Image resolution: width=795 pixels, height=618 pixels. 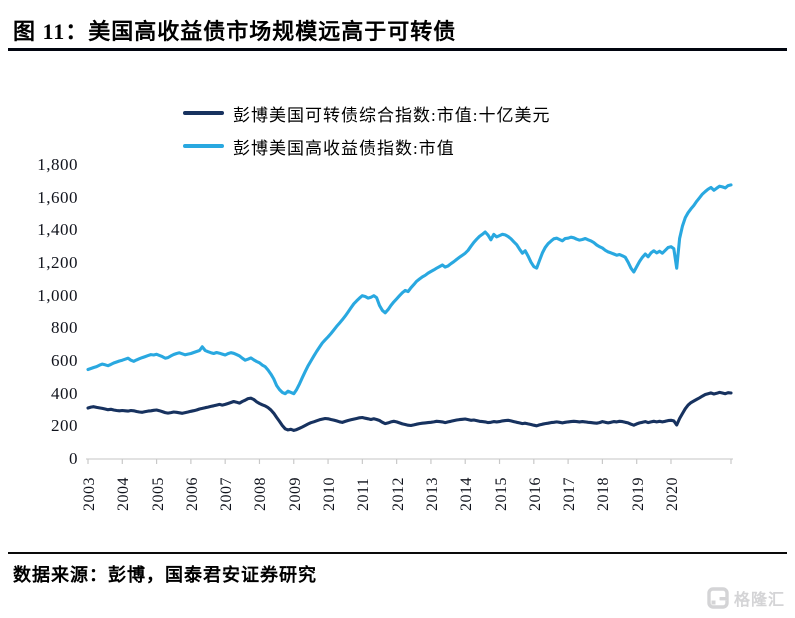 What do you see at coordinates (203, 146) in the screenshot?
I see `high-yield-line-swatch` at bounding box center [203, 146].